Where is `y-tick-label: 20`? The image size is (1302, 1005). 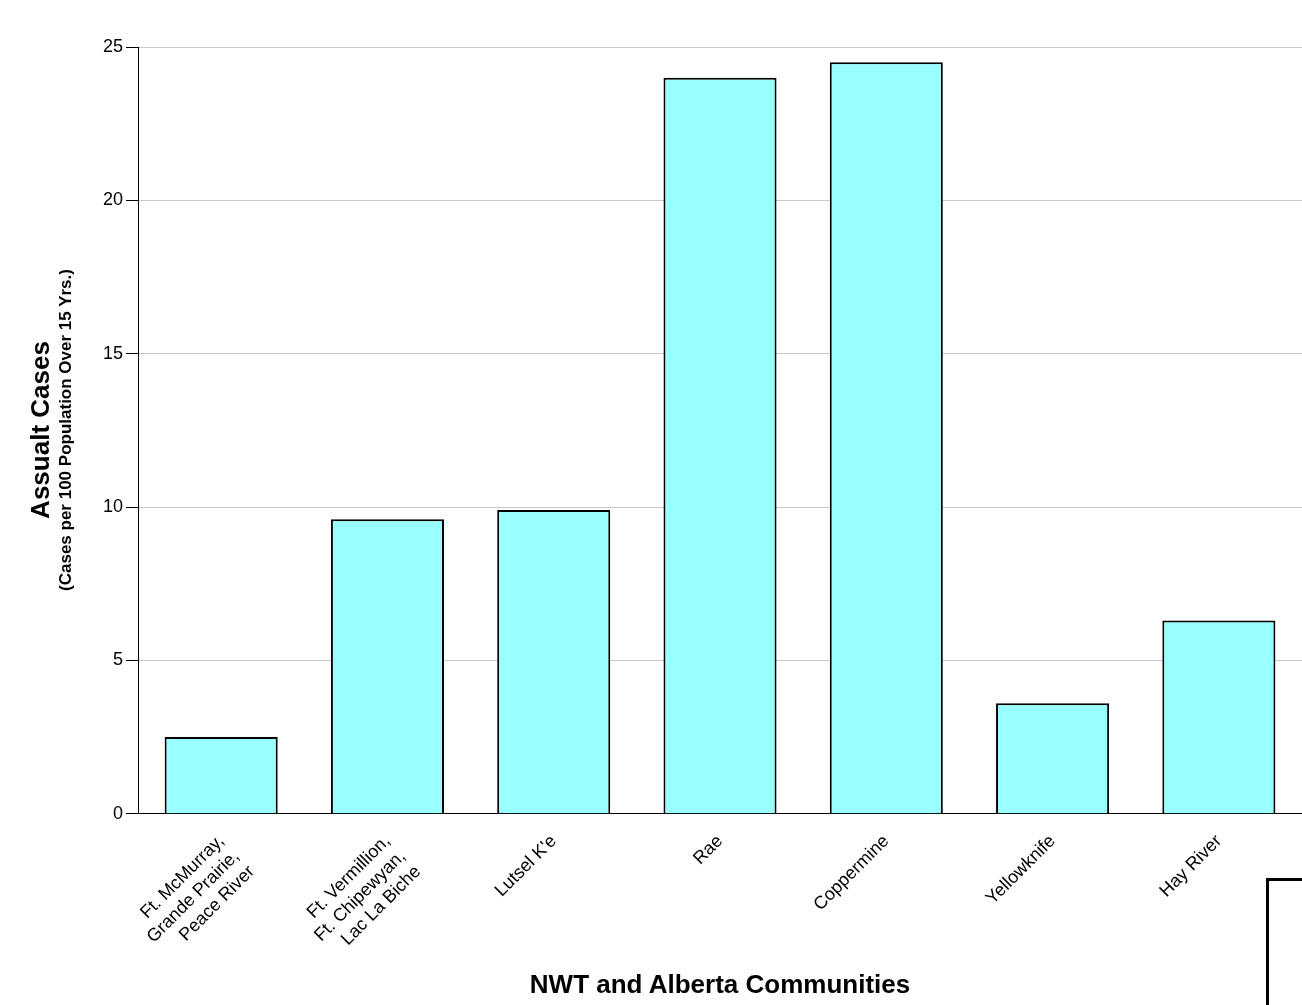 y-tick-label: 20 is located at coordinates (113, 199).